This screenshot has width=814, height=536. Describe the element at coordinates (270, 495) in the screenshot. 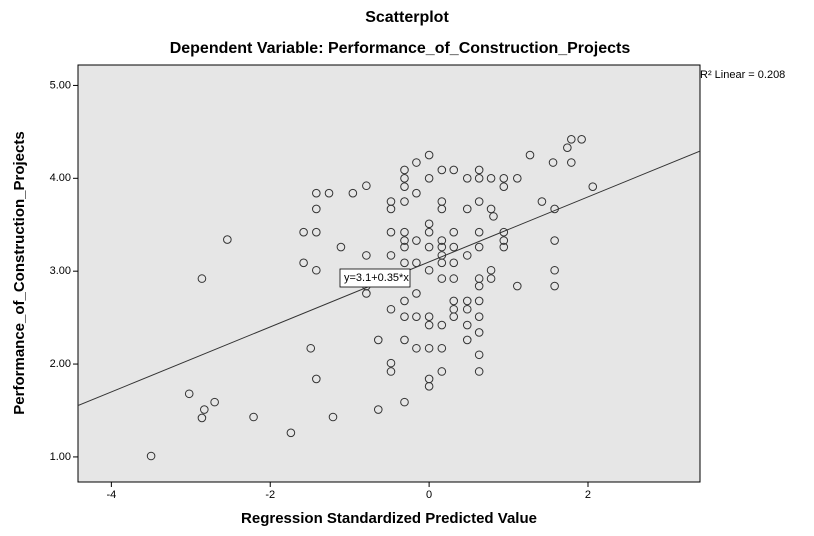

I see `x-tick-label: -2` at that location.